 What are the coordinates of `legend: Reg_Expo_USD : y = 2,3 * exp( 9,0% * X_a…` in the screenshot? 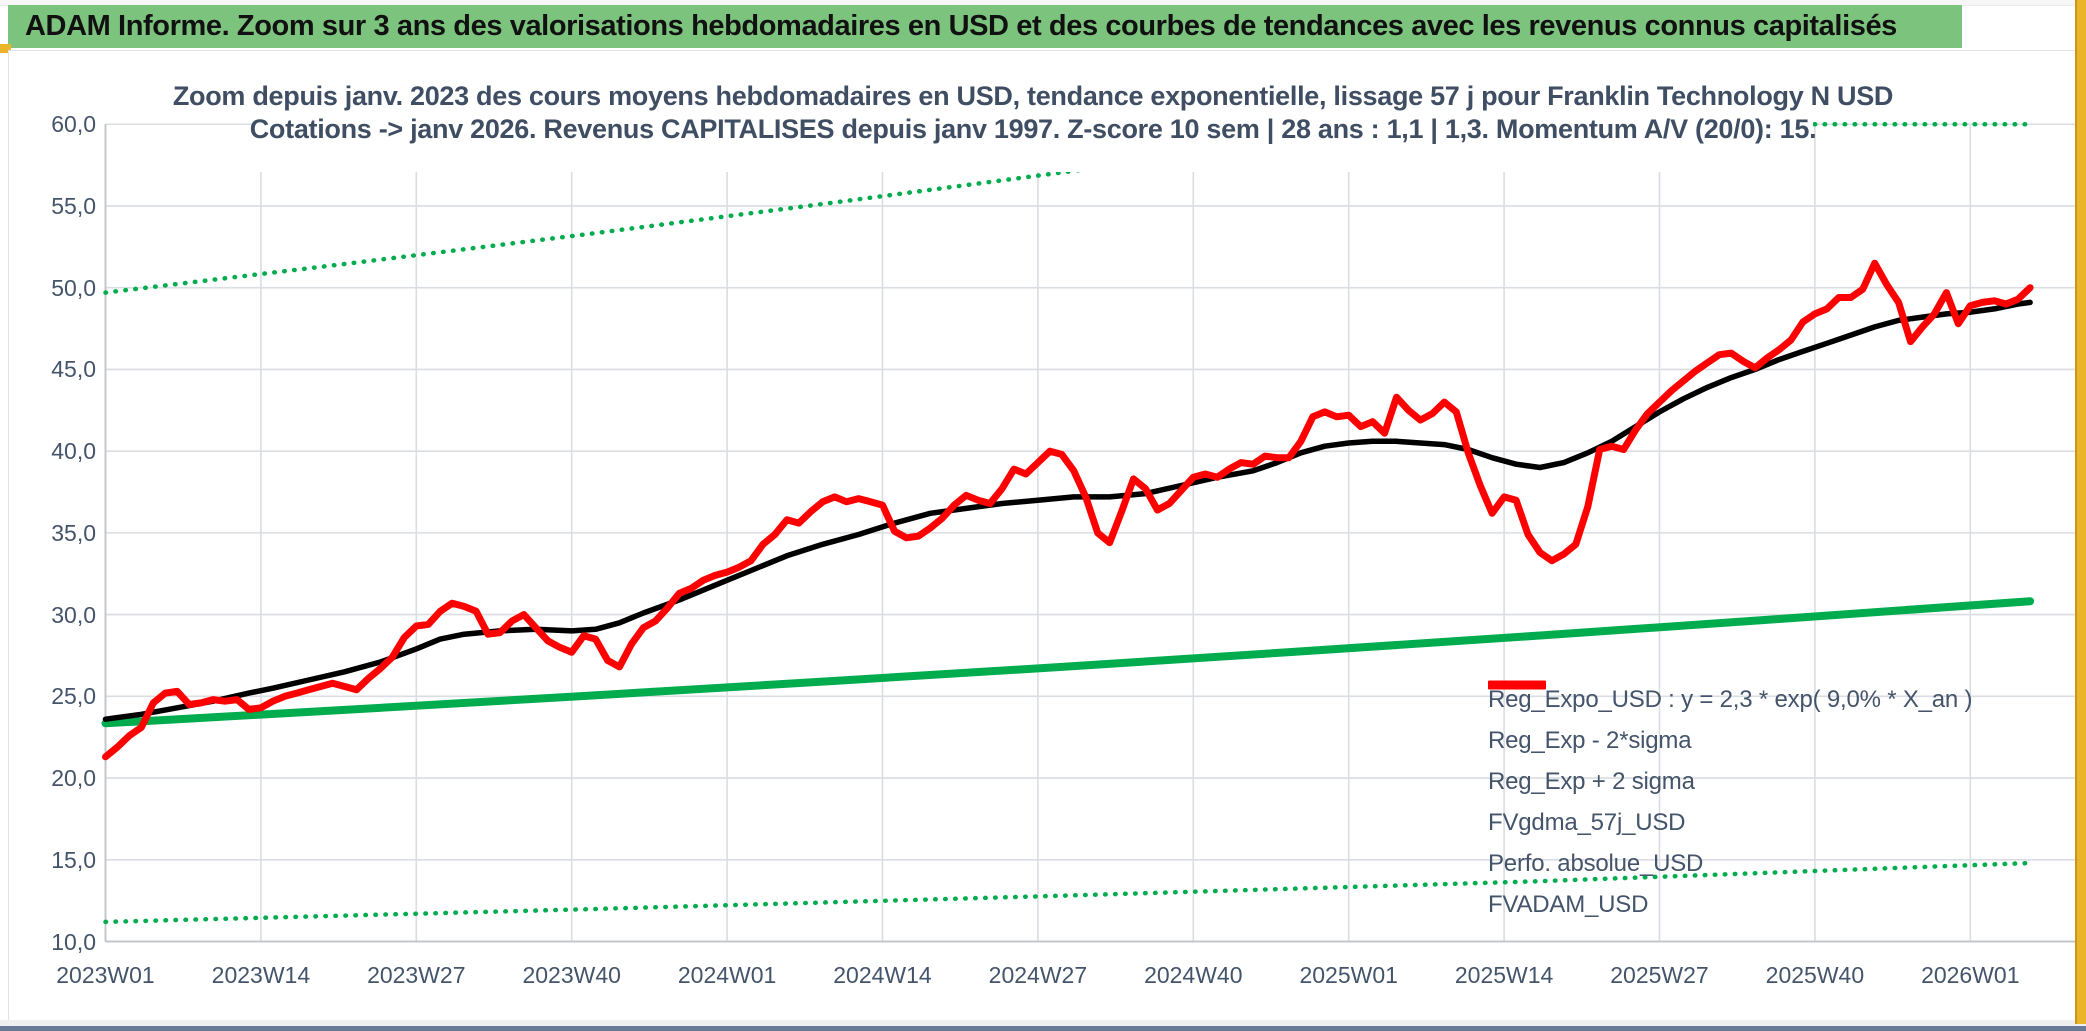 It's located at (1730, 802).